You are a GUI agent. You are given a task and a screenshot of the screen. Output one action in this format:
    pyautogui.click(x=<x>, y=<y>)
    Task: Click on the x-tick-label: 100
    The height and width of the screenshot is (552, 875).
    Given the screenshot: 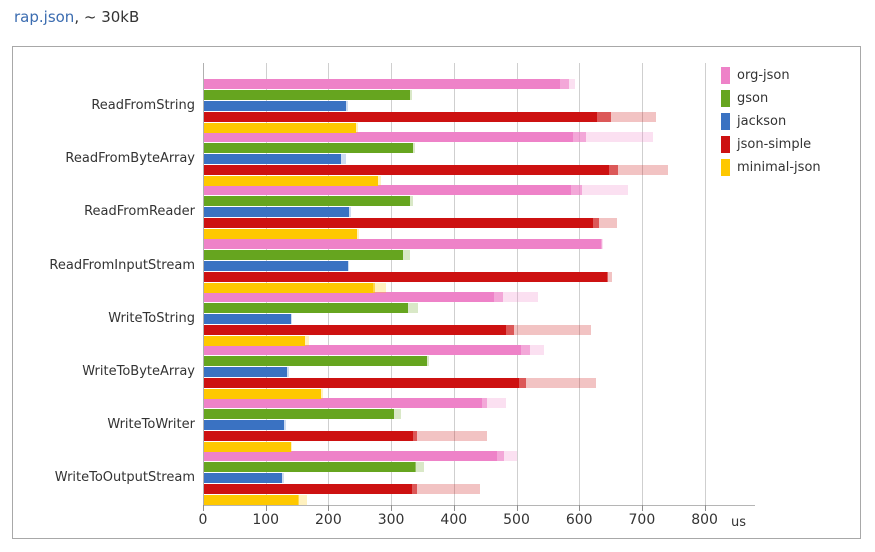 What is the action you would take?
    pyautogui.click(x=266, y=520)
    